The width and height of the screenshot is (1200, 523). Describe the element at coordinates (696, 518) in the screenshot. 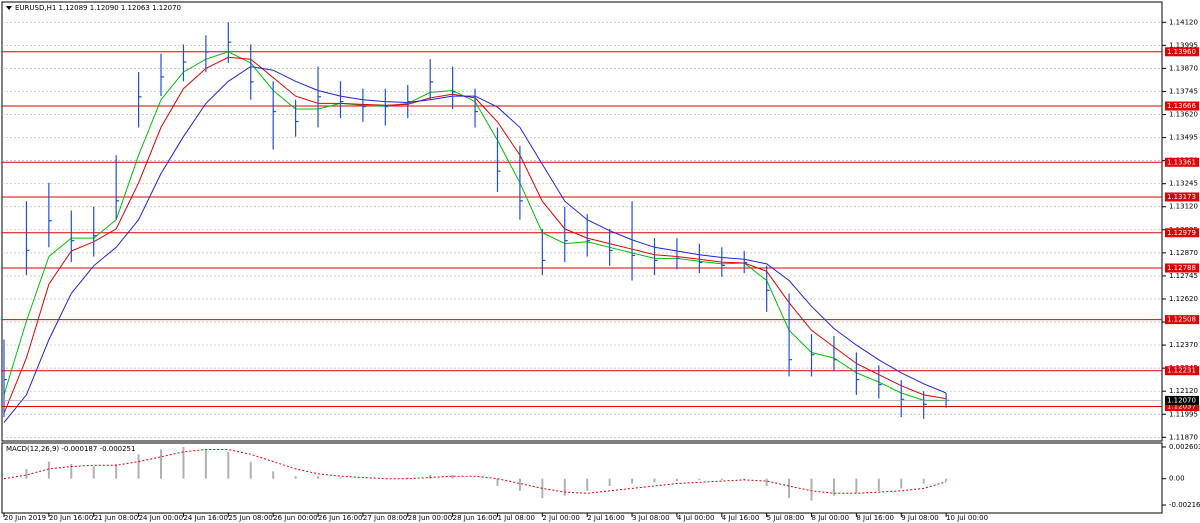

I see `x-tick-label: 4 Jul 00:00` at that location.